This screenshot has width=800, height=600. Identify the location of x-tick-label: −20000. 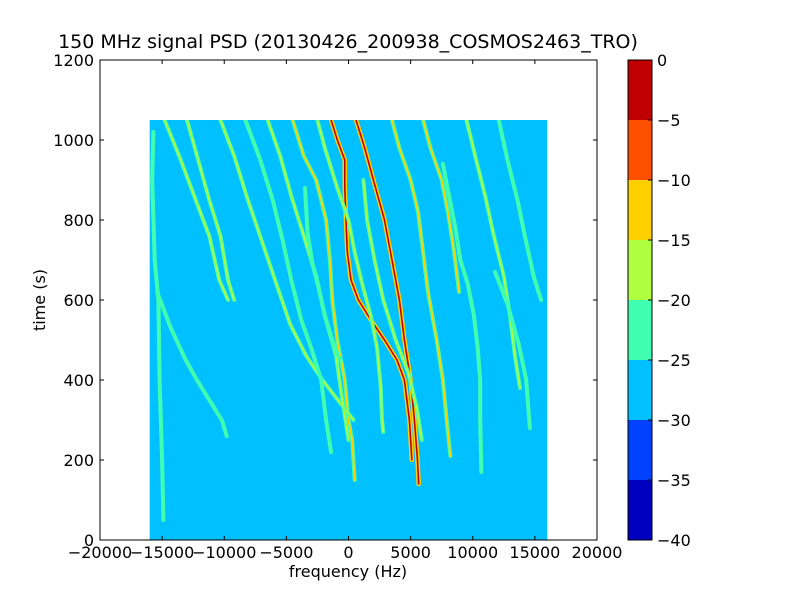
(100, 552).